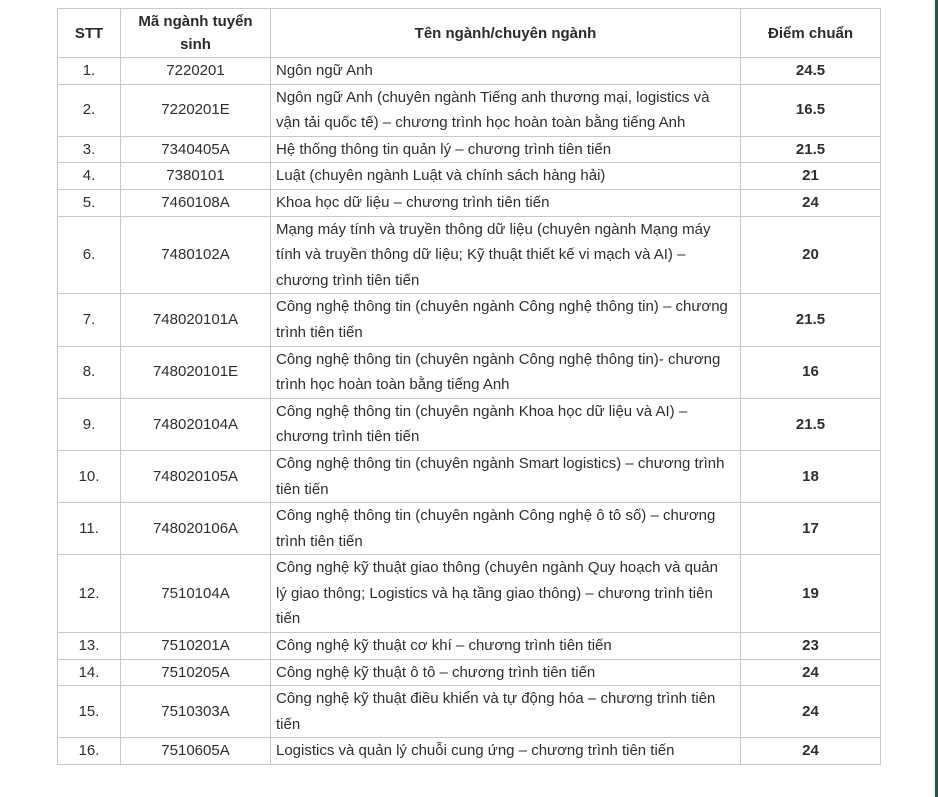  Describe the element at coordinates (89, 594) in the screenshot. I see `cell-stt: 12.` at that location.